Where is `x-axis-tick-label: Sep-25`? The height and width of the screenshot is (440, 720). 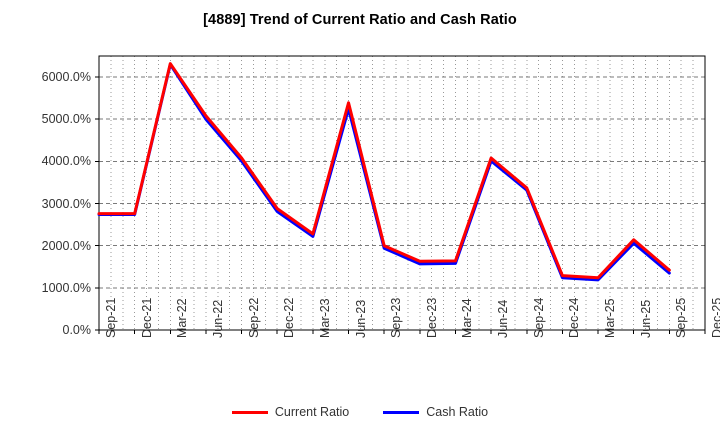 x-axis-tick-label: Sep-25 is located at coordinates (681, 317).